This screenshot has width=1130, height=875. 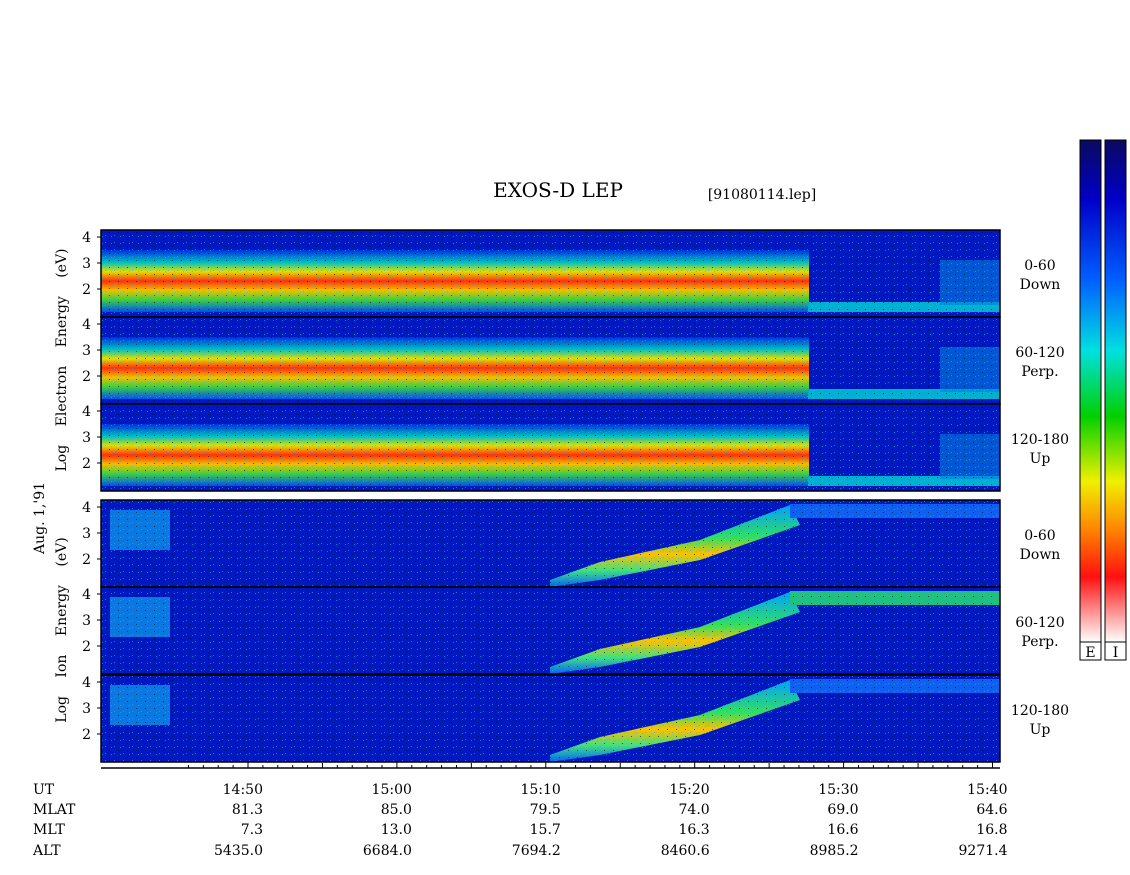 I want to click on orbit-value: 15:20, so click(x=689, y=790).